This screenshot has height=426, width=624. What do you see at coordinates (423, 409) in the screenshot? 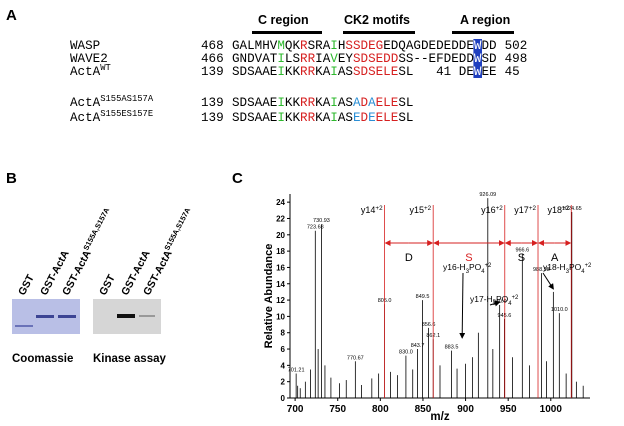
I see `x-tick-label: 850` at bounding box center [423, 409].